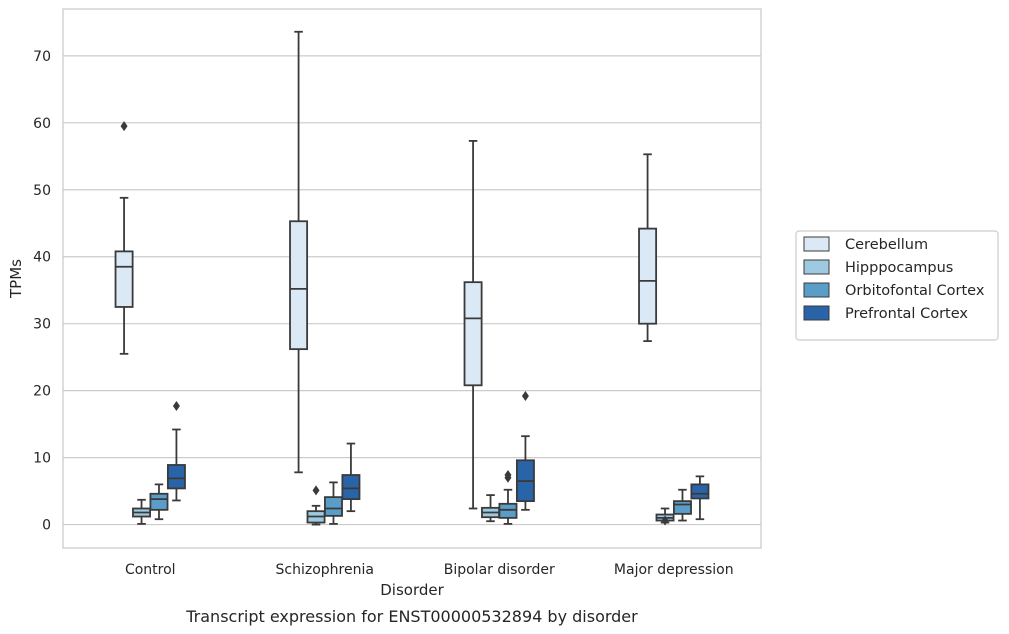 This screenshot has height=634, width=1009. Describe the element at coordinates (42, 291) in the screenshot. I see `y-axis-ticks: 0 10 20 30 40 50 60 70` at that location.